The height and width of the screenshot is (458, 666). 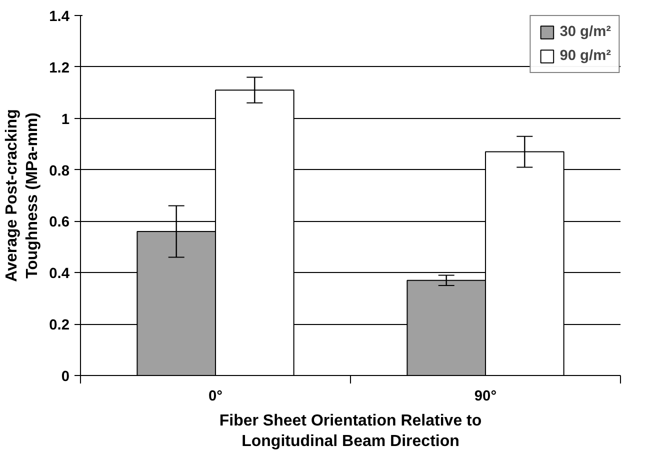 What do you see at coordinates (59, 17) in the screenshot?
I see `y-tick-label: 1.4` at bounding box center [59, 17].